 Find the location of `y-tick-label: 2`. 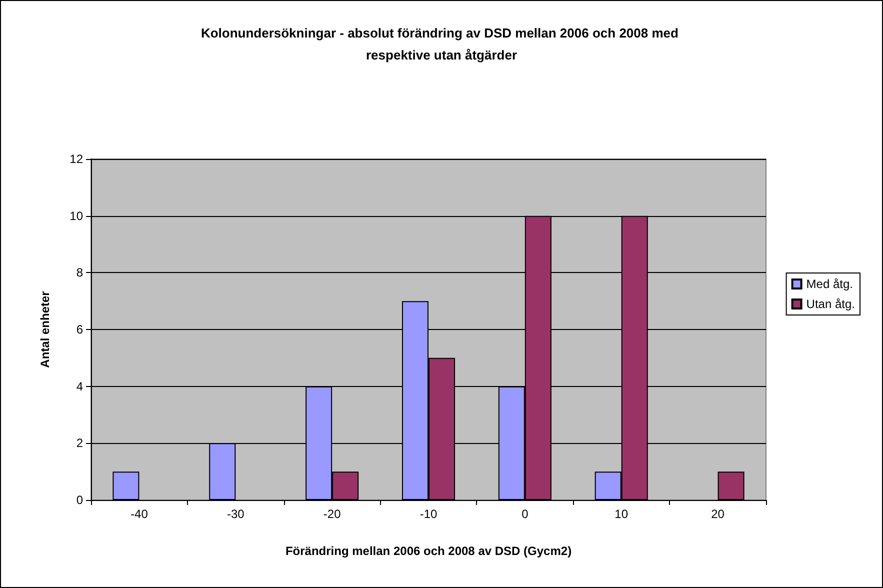

y-tick-label: 2 is located at coordinates (80, 443).